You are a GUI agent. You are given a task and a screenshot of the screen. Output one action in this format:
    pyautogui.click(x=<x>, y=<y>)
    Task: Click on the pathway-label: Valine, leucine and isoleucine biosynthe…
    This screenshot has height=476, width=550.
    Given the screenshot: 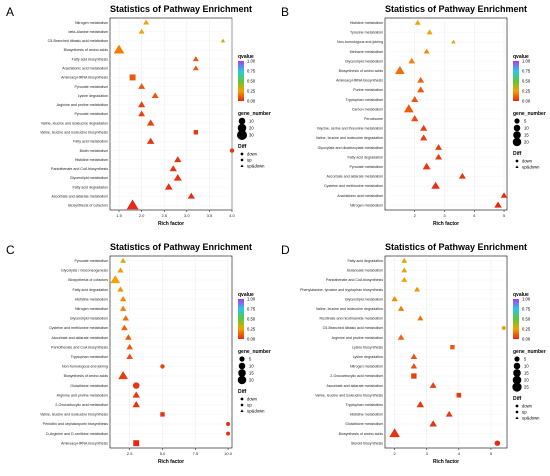 What is the action you would take?
    pyautogui.click(x=349, y=395)
    